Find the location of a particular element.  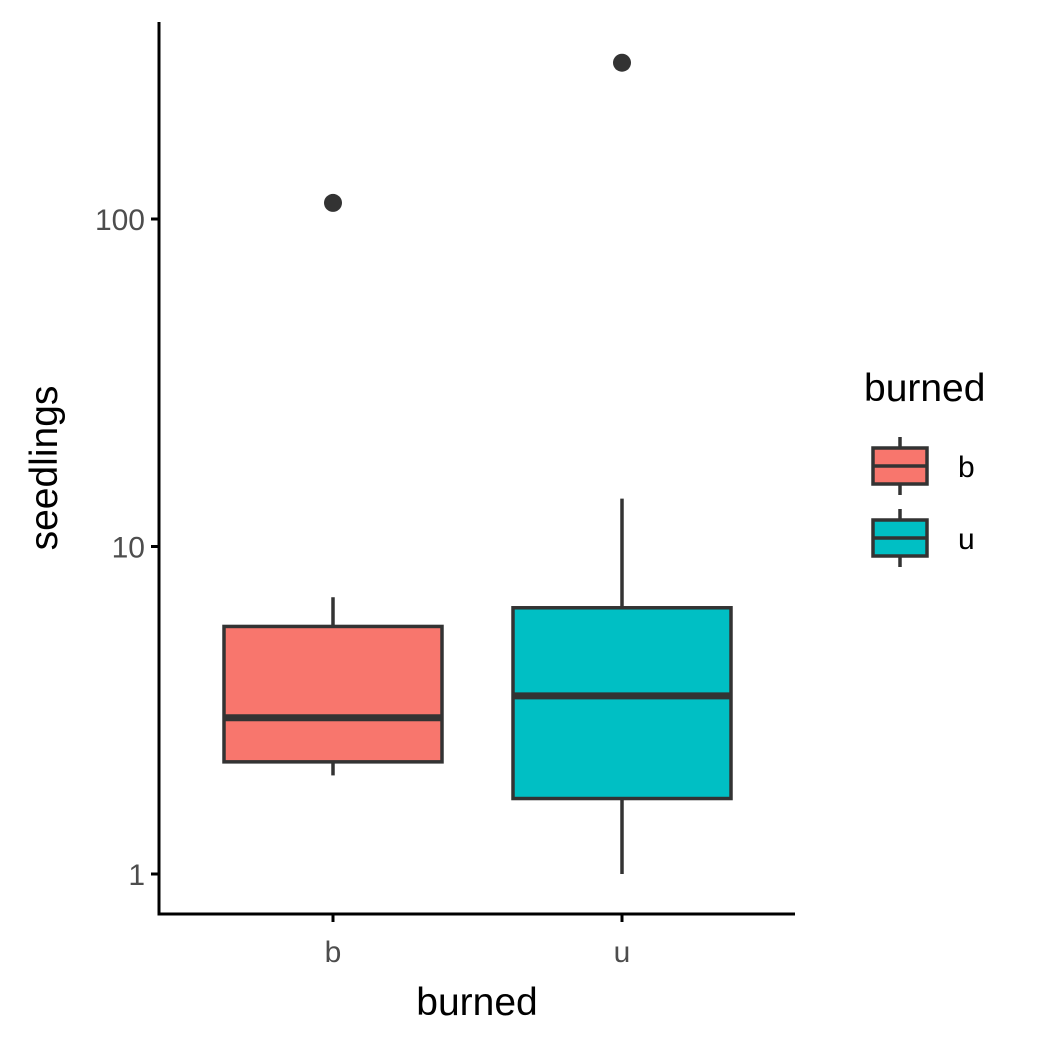

y-tick-label-1: 1 is located at coordinates (136, 875).